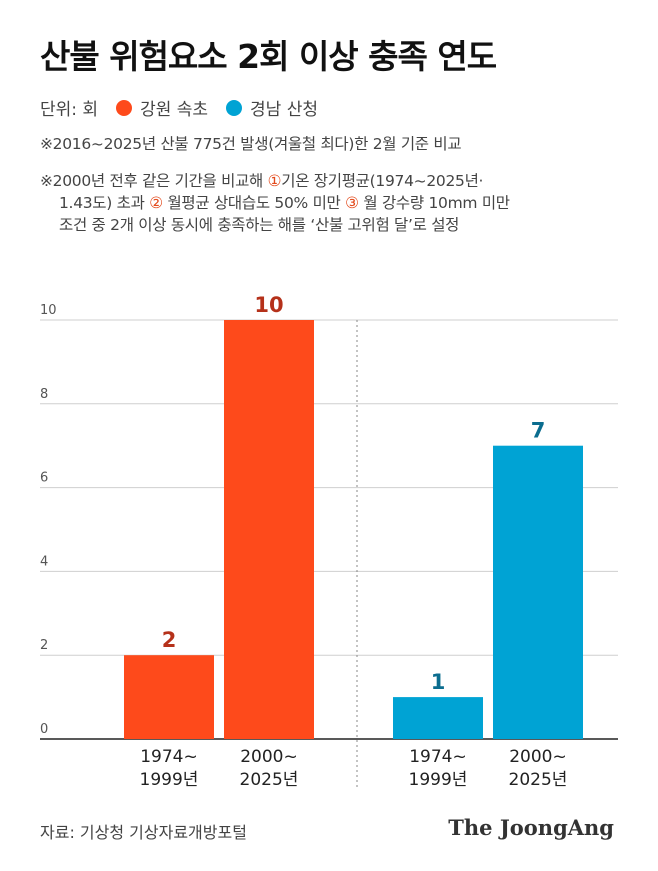 The image size is (658, 871). What do you see at coordinates (434, 203) in the screenshot?
I see `note-criteria-3: 월 강수량 10mm 미만` at bounding box center [434, 203].